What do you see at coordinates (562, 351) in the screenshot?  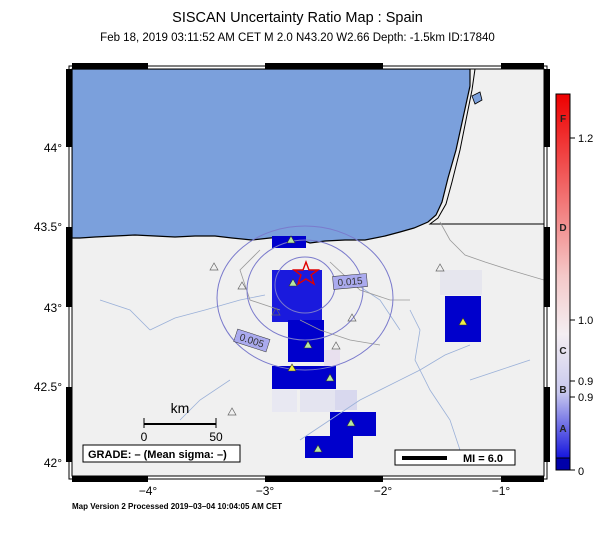 I see `grade-letter-C: C` at bounding box center [562, 351].